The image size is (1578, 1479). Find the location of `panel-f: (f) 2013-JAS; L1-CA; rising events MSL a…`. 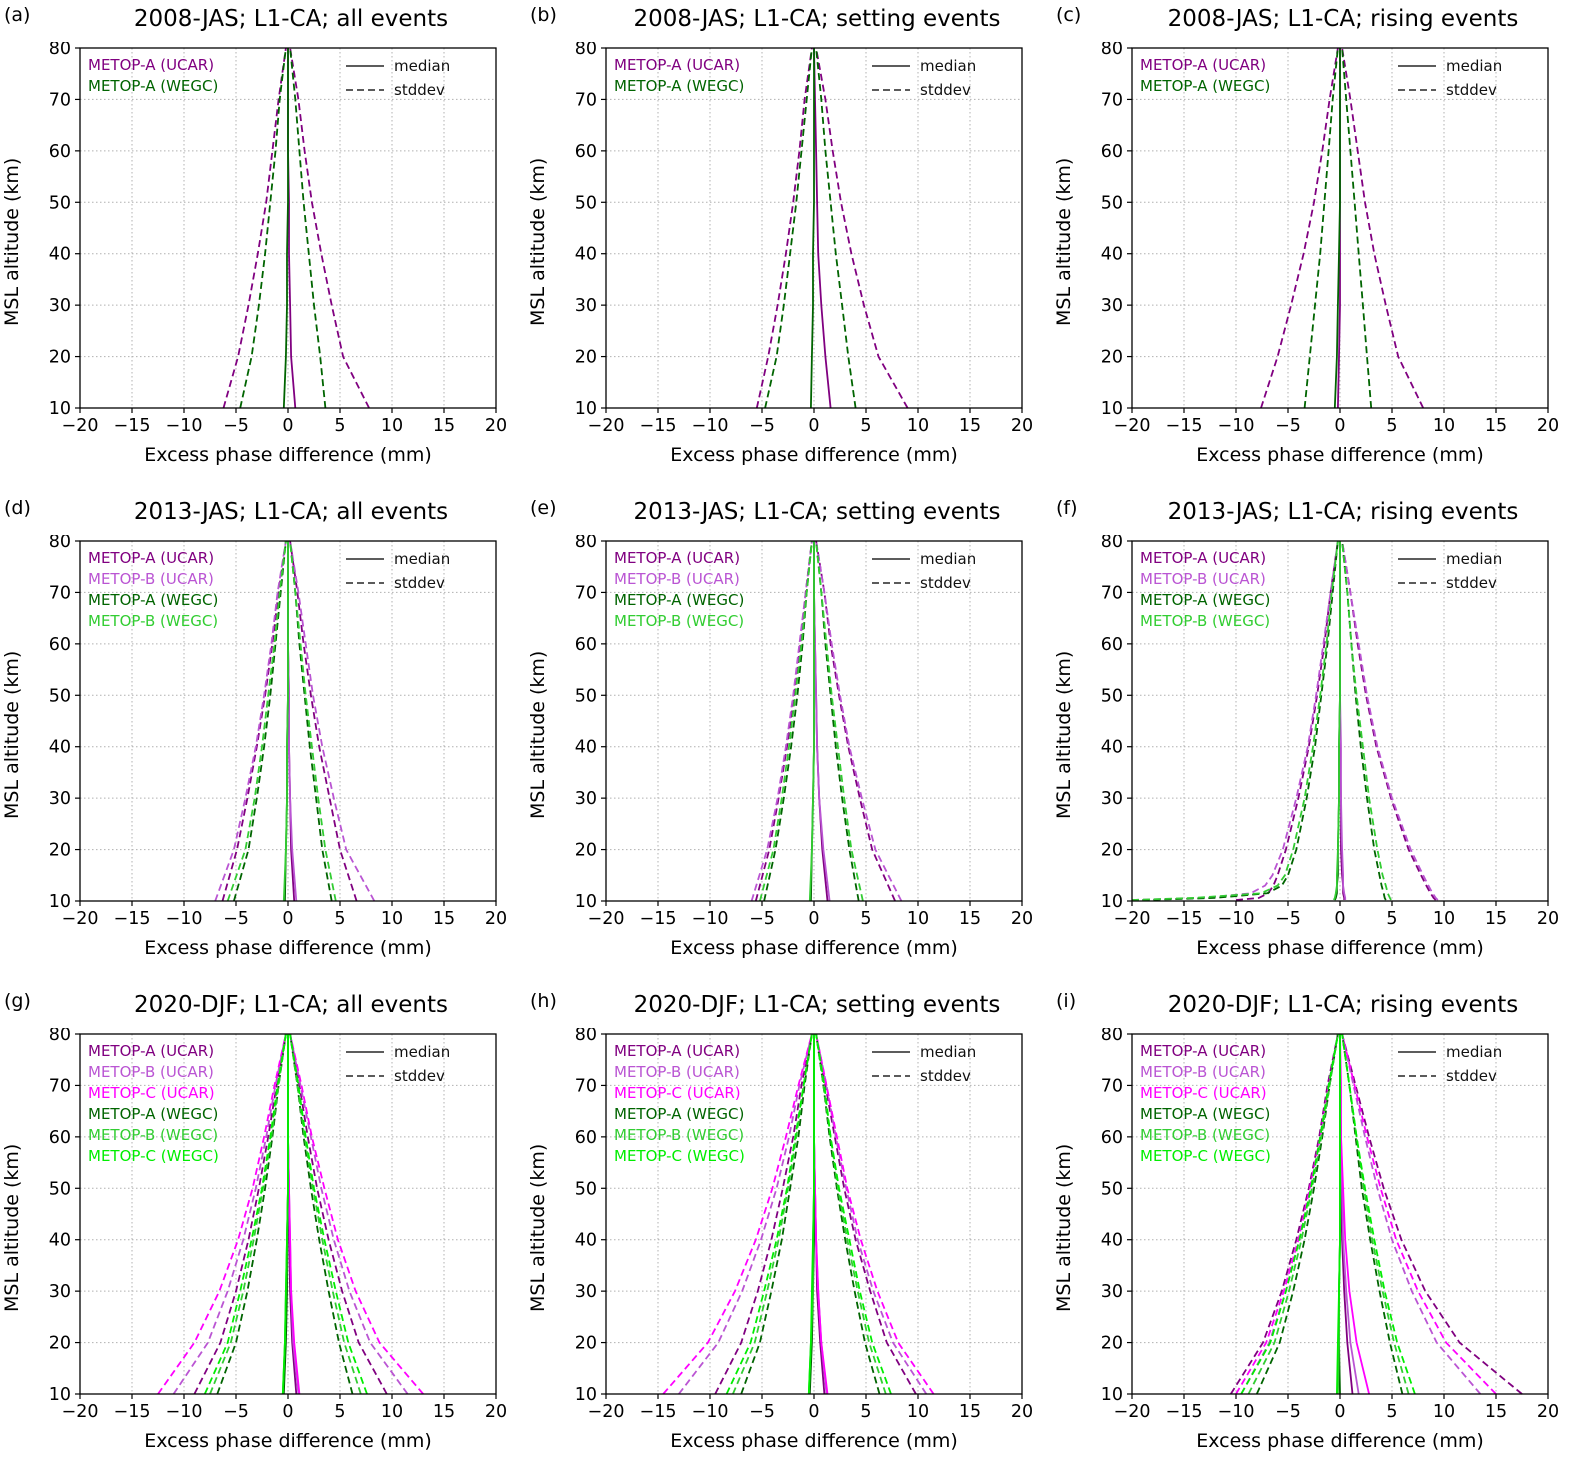

panel-f: (f) 2013-JAS; L1-CA; rising events MSL a… is located at coordinates (1315, 739).